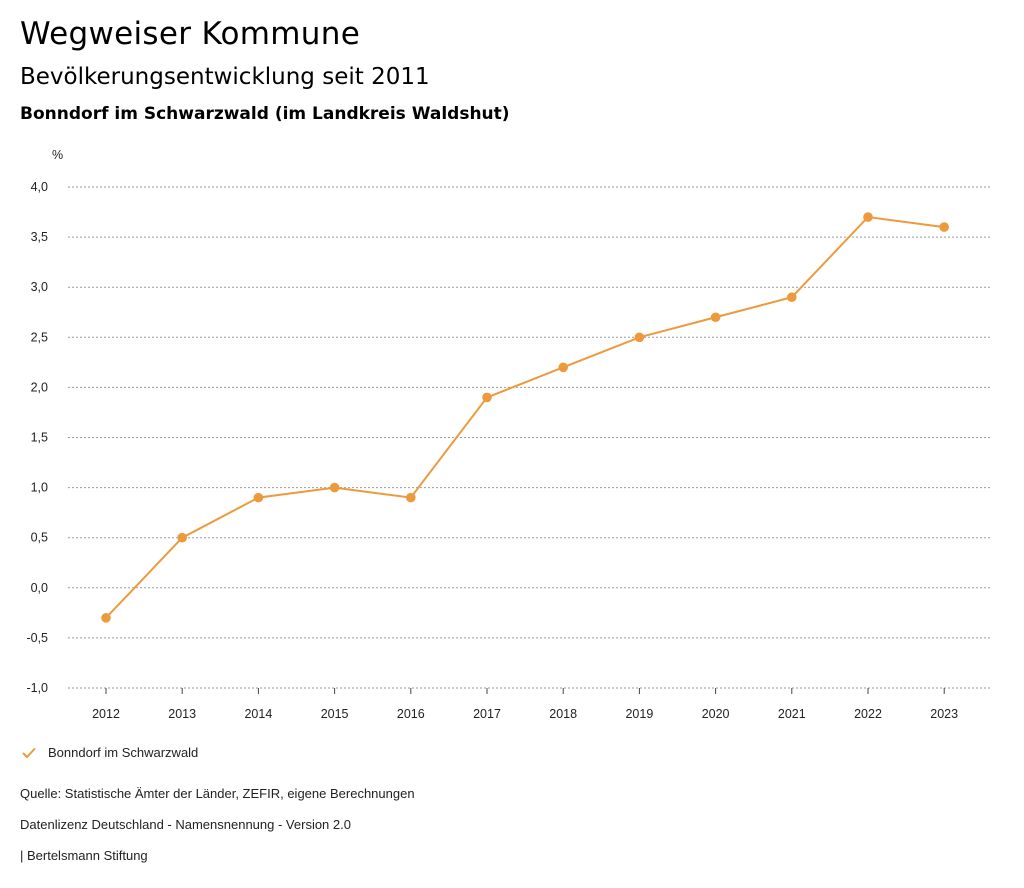 Image resolution: width=1024 pixels, height=888 pixels. I want to click on legend-label: Bonndorf im Schwarzwald, so click(123, 752).